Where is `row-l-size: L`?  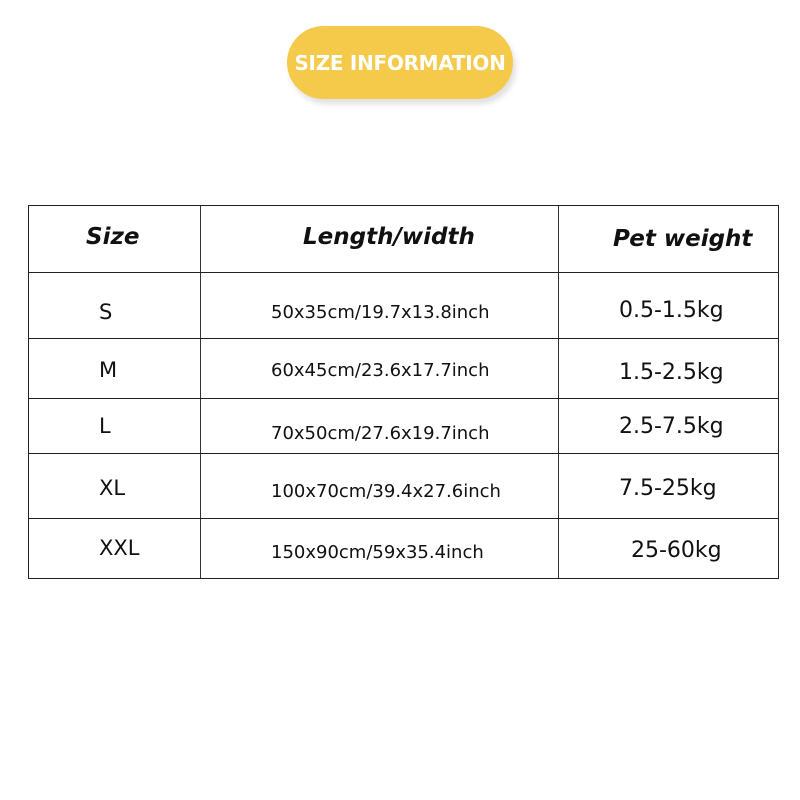
row-l-size: L is located at coordinates (105, 426).